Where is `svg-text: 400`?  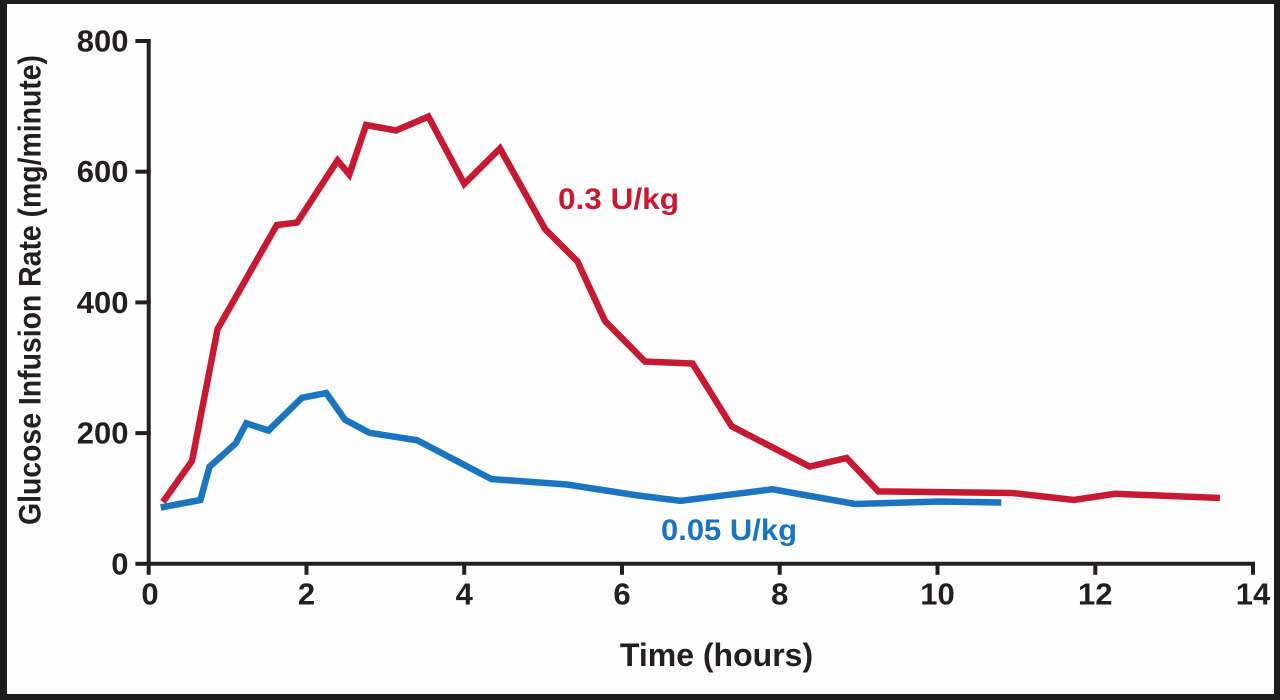
svg-text: 400 is located at coordinates (103, 302).